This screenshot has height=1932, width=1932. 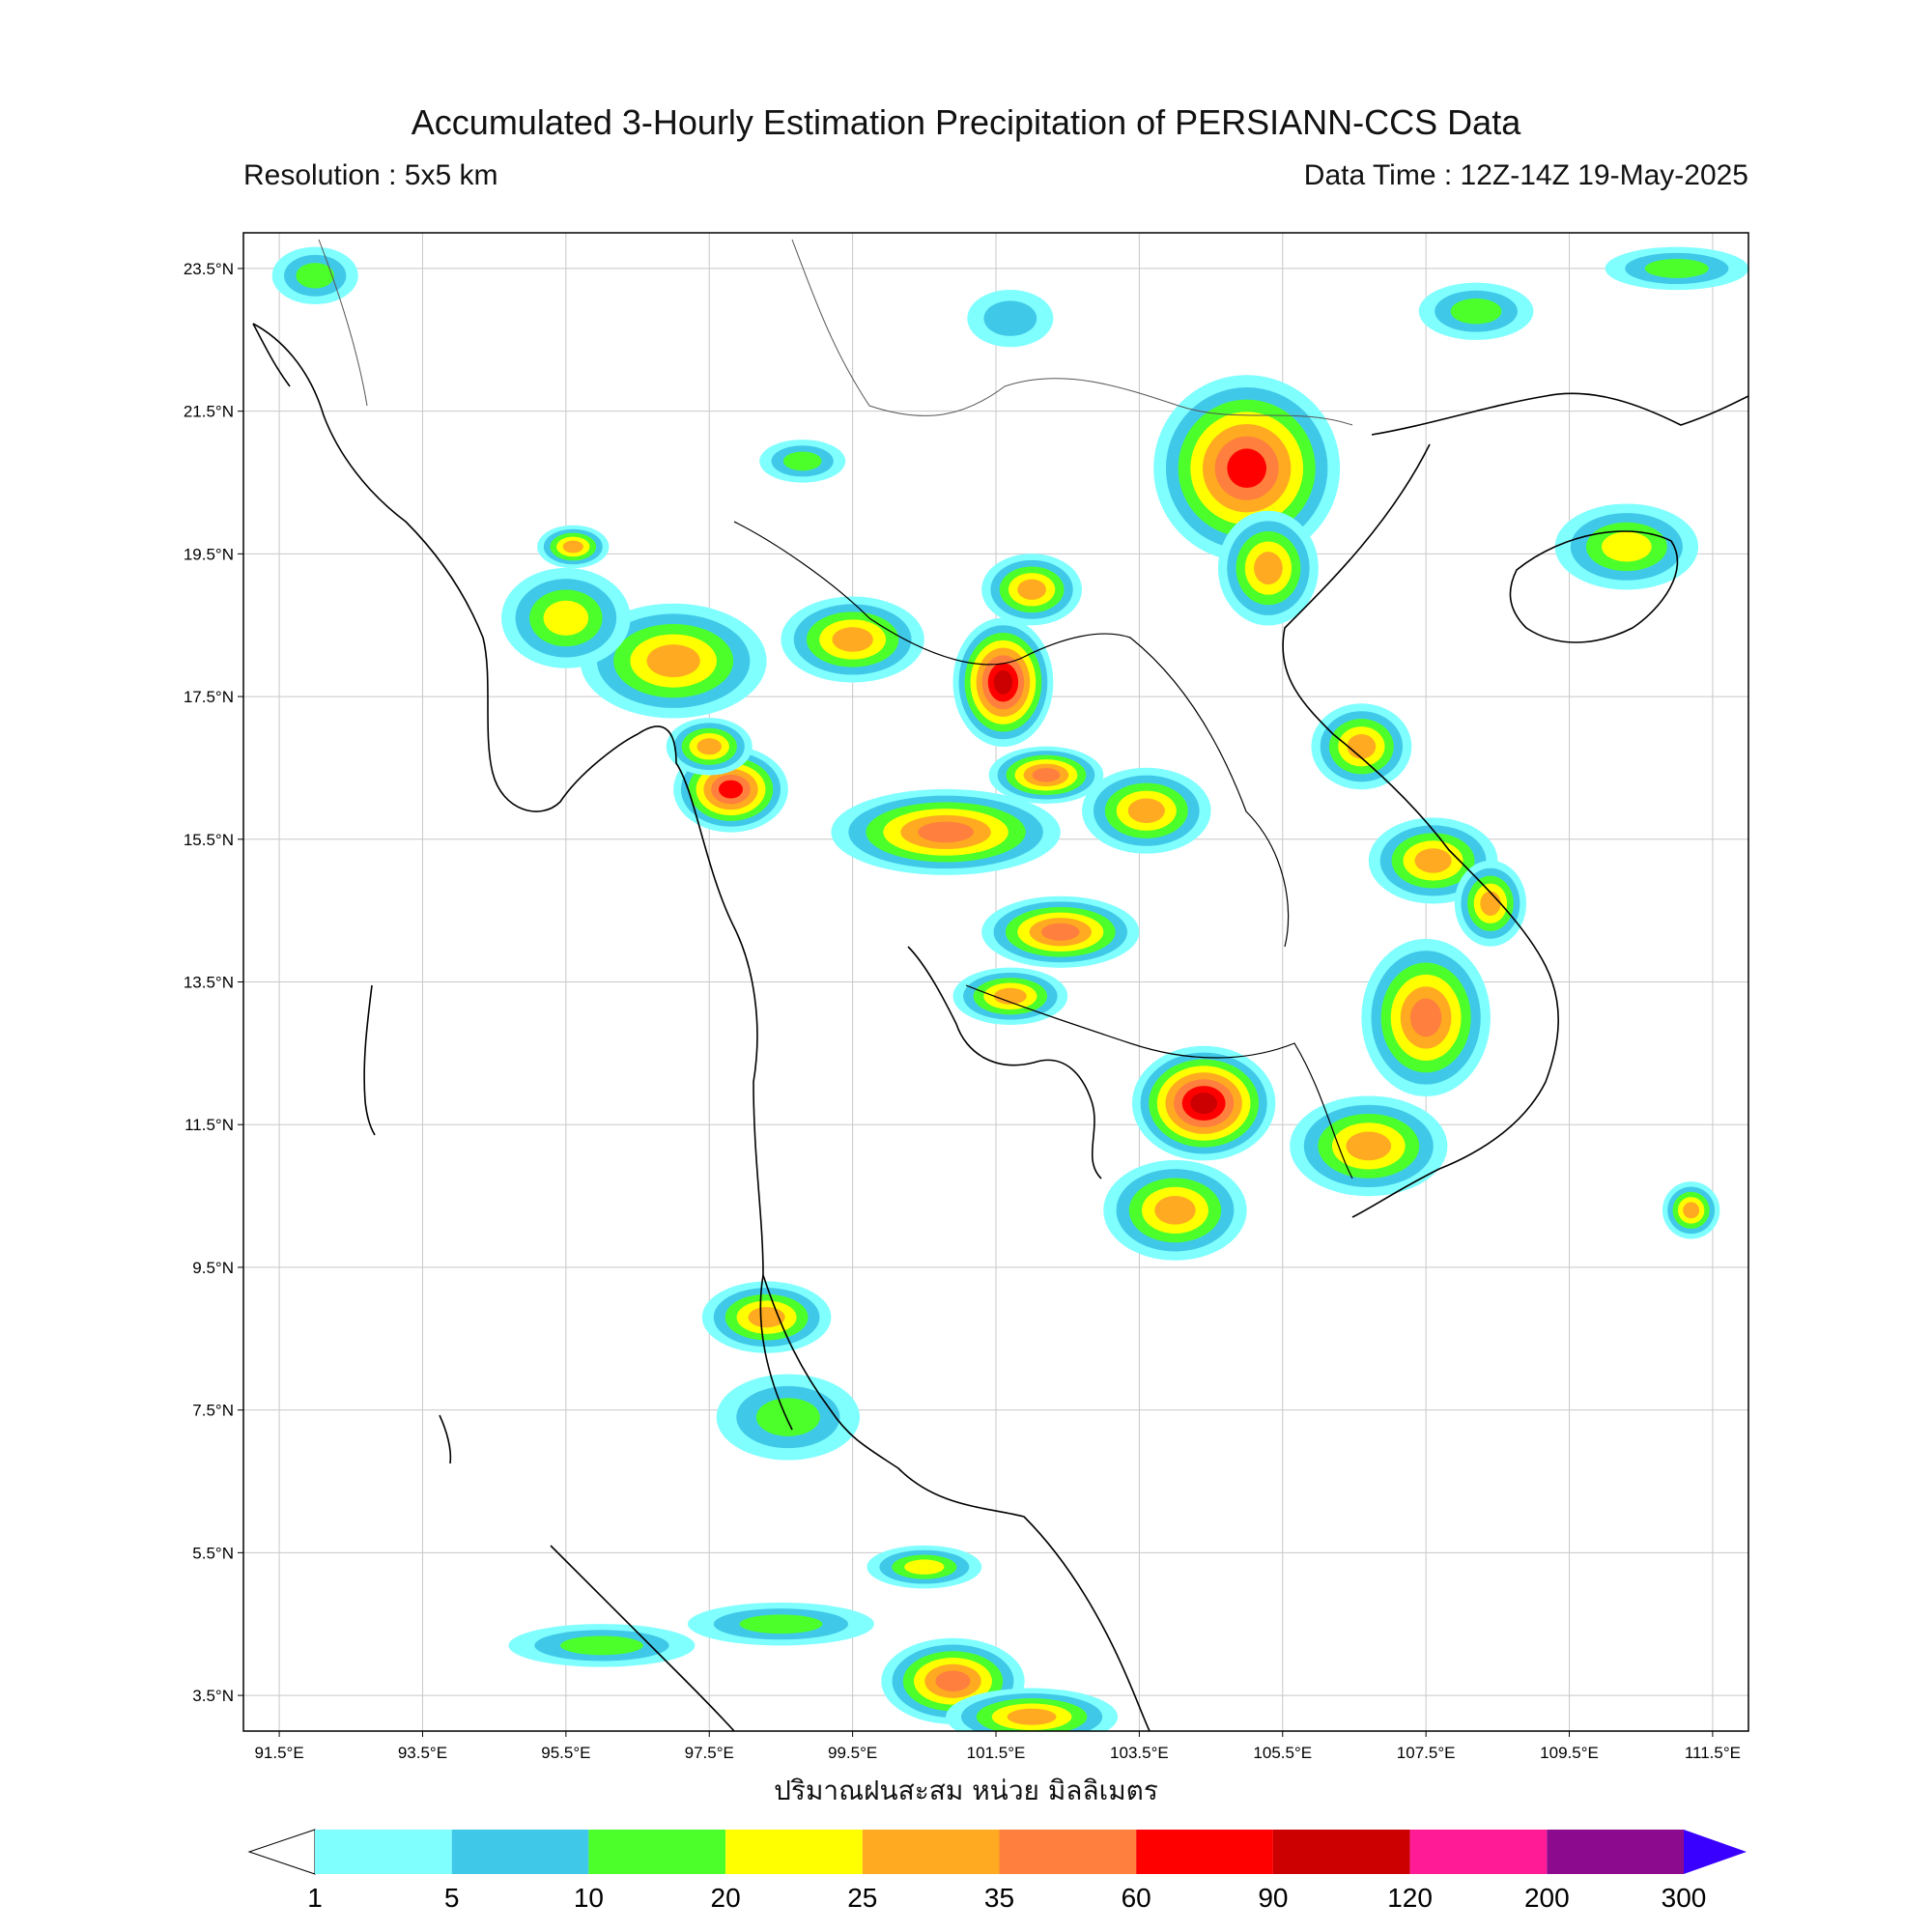 I want to click on data-time-label: Data Time : 12Z-14Z 19-May-2025, so click(x=1525, y=175).